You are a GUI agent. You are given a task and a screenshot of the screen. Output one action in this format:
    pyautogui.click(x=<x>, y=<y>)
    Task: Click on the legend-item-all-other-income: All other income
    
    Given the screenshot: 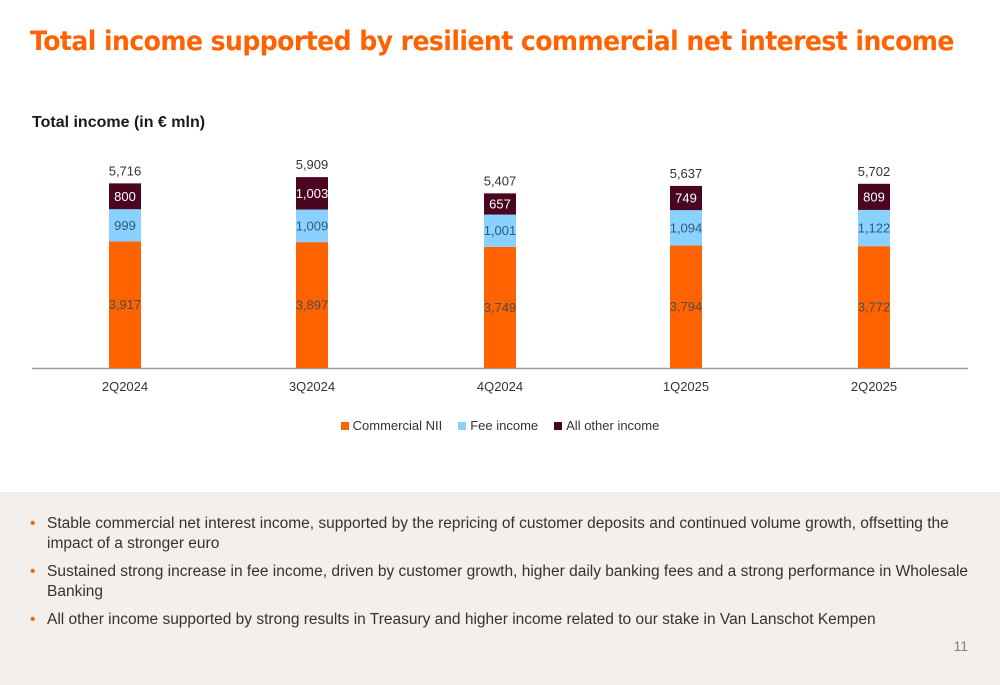 What is the action you would take?
    pyautogui.click(x=606, y=425)
    